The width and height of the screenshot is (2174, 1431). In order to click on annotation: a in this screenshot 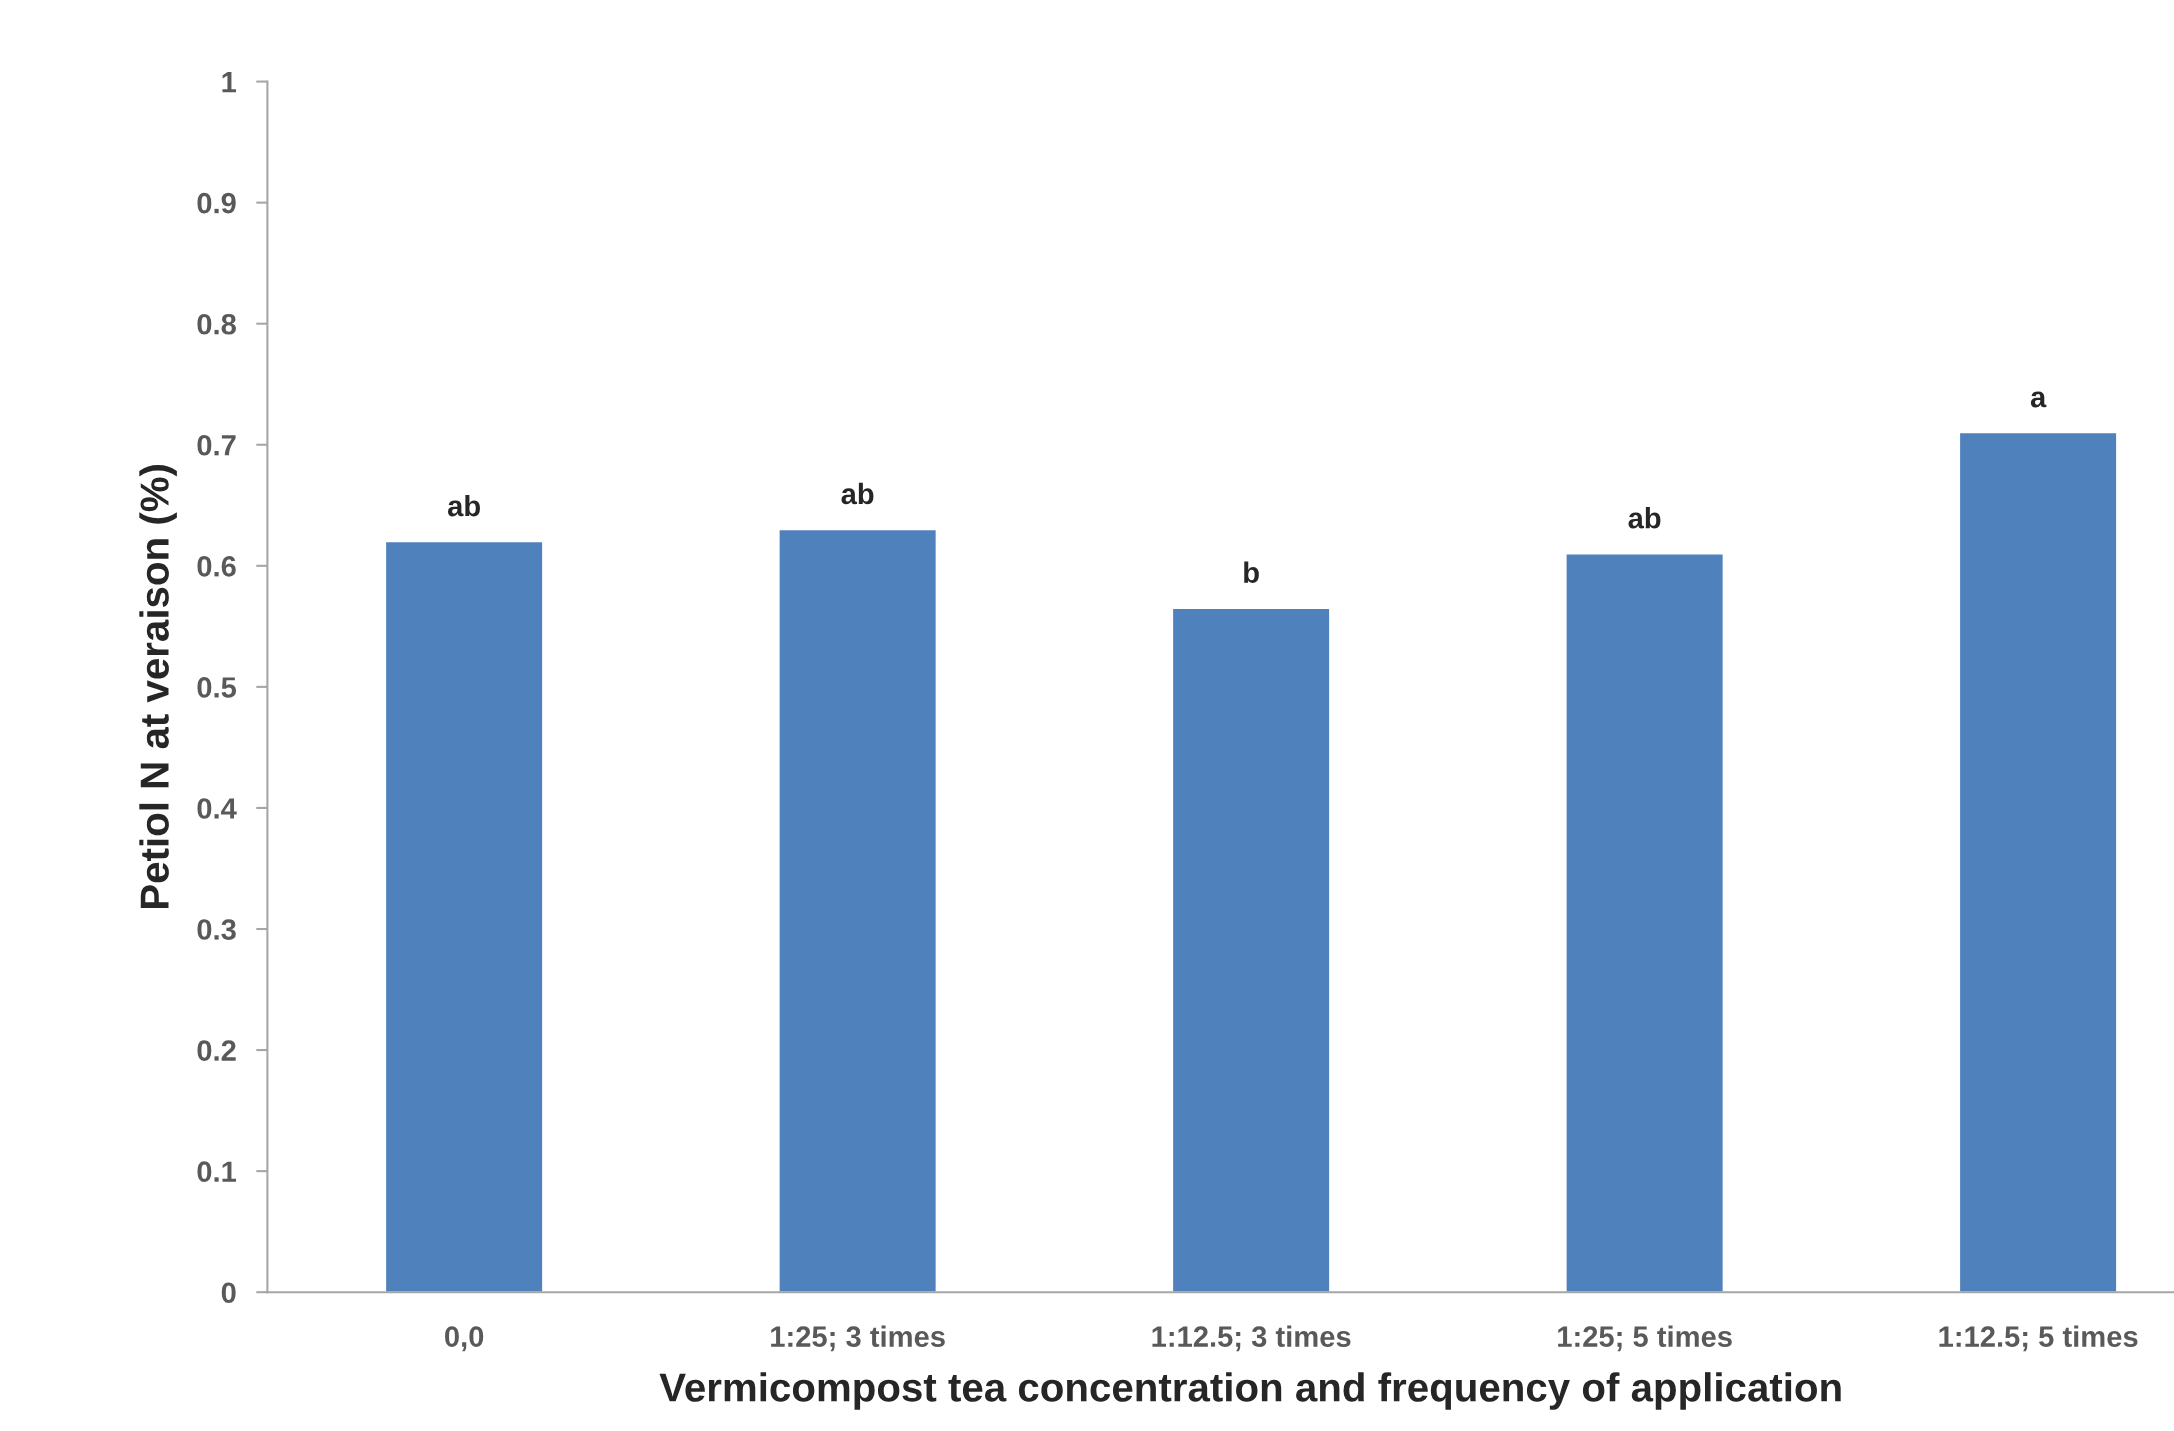, I will do `click(2038, 399)`.